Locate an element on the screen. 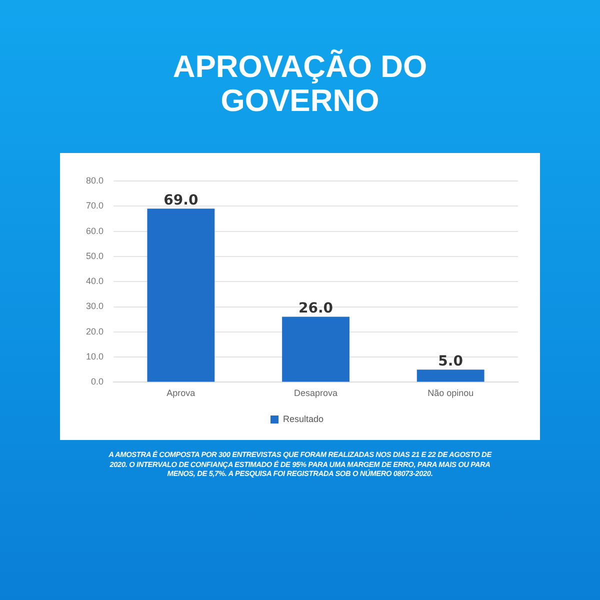 Image resolution: width=600 pixels, height=600 pixels. y-tick-label: 30.0 is located at coordinates (95, 306).